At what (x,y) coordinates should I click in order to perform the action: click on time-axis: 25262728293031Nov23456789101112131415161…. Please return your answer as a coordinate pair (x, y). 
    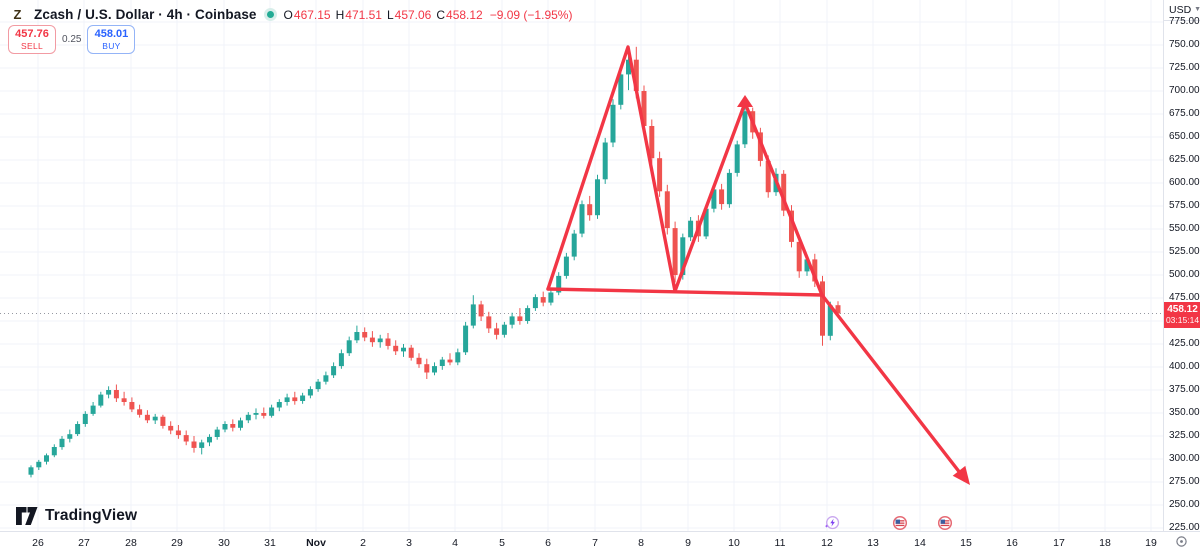
    Looking at the image, I should click on (600, 541).